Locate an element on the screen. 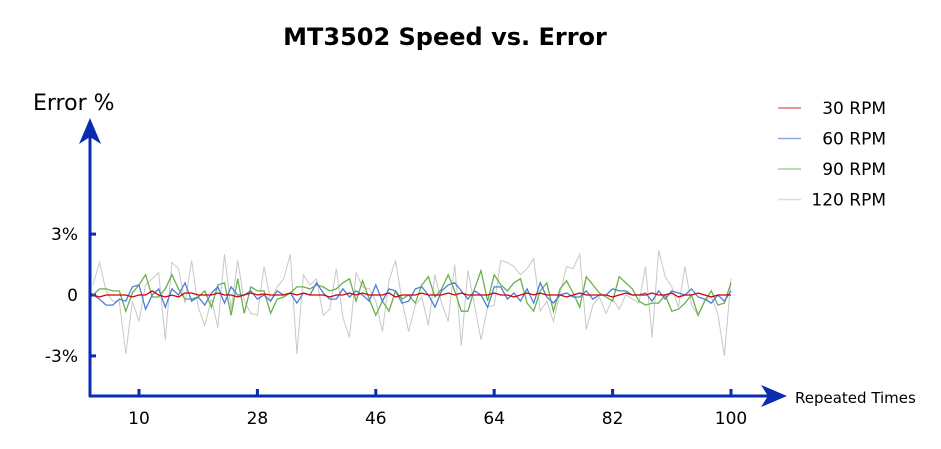 This screenshot has width=941, height=449. legend-label: 120 RPM is located at coordinates (848, 201).